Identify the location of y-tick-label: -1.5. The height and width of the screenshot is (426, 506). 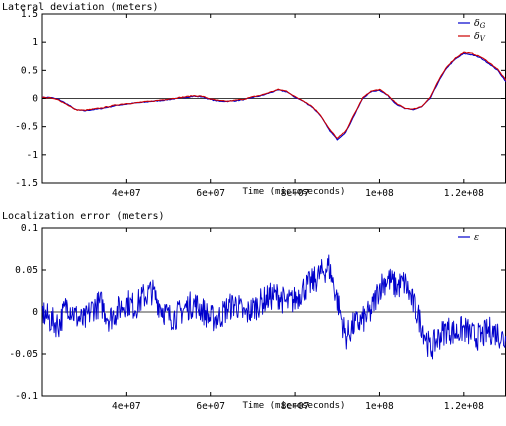
(26, 183).